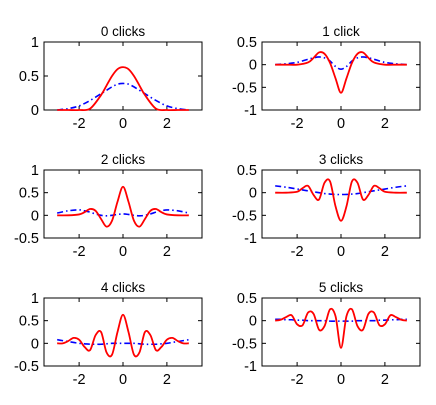 This screenshot has width=436, height=405. What do you see at coordinates (123, 31) in the screenshot?
I see `chart-title: 0 clicks` at bounding box center [123, 31].